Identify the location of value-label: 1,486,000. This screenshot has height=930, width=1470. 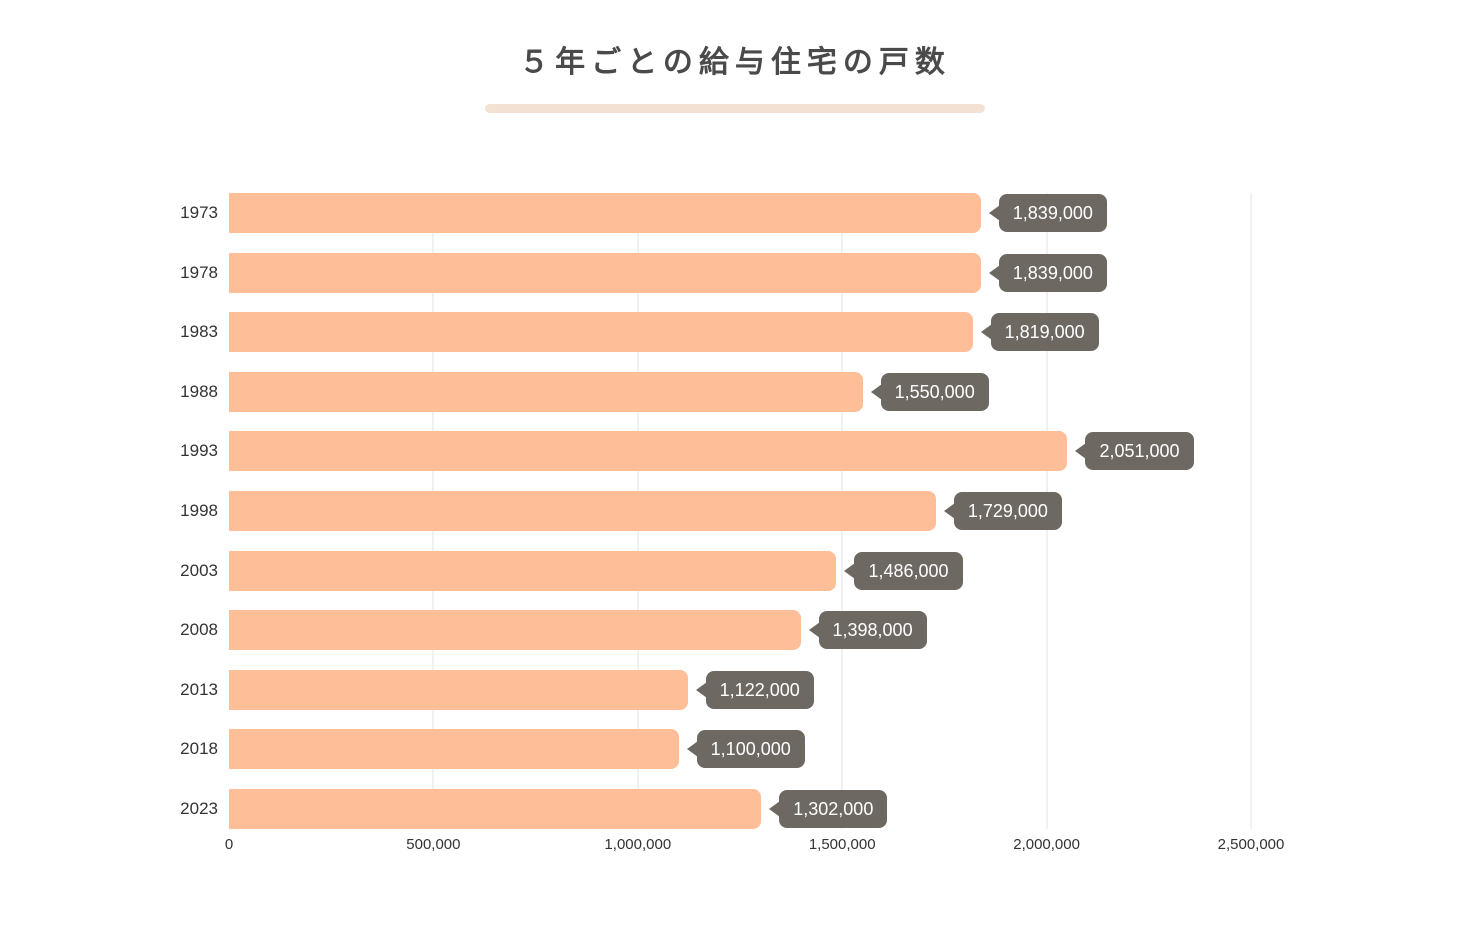
(908, 570).